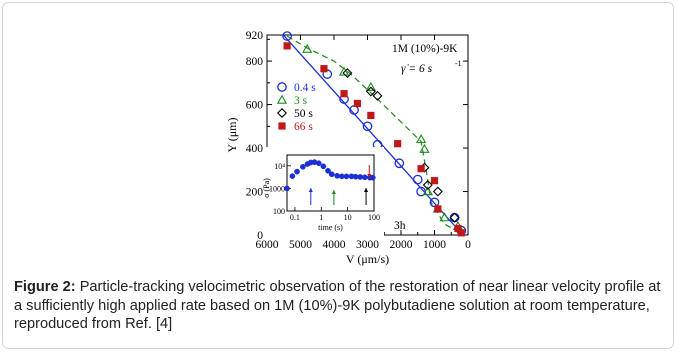 This screenshot has height=353, width=678. What do you see at coordinates (434, 245) in the screenshot?
I see `x-tick-label: 1000` at bounding box center [434, 245].